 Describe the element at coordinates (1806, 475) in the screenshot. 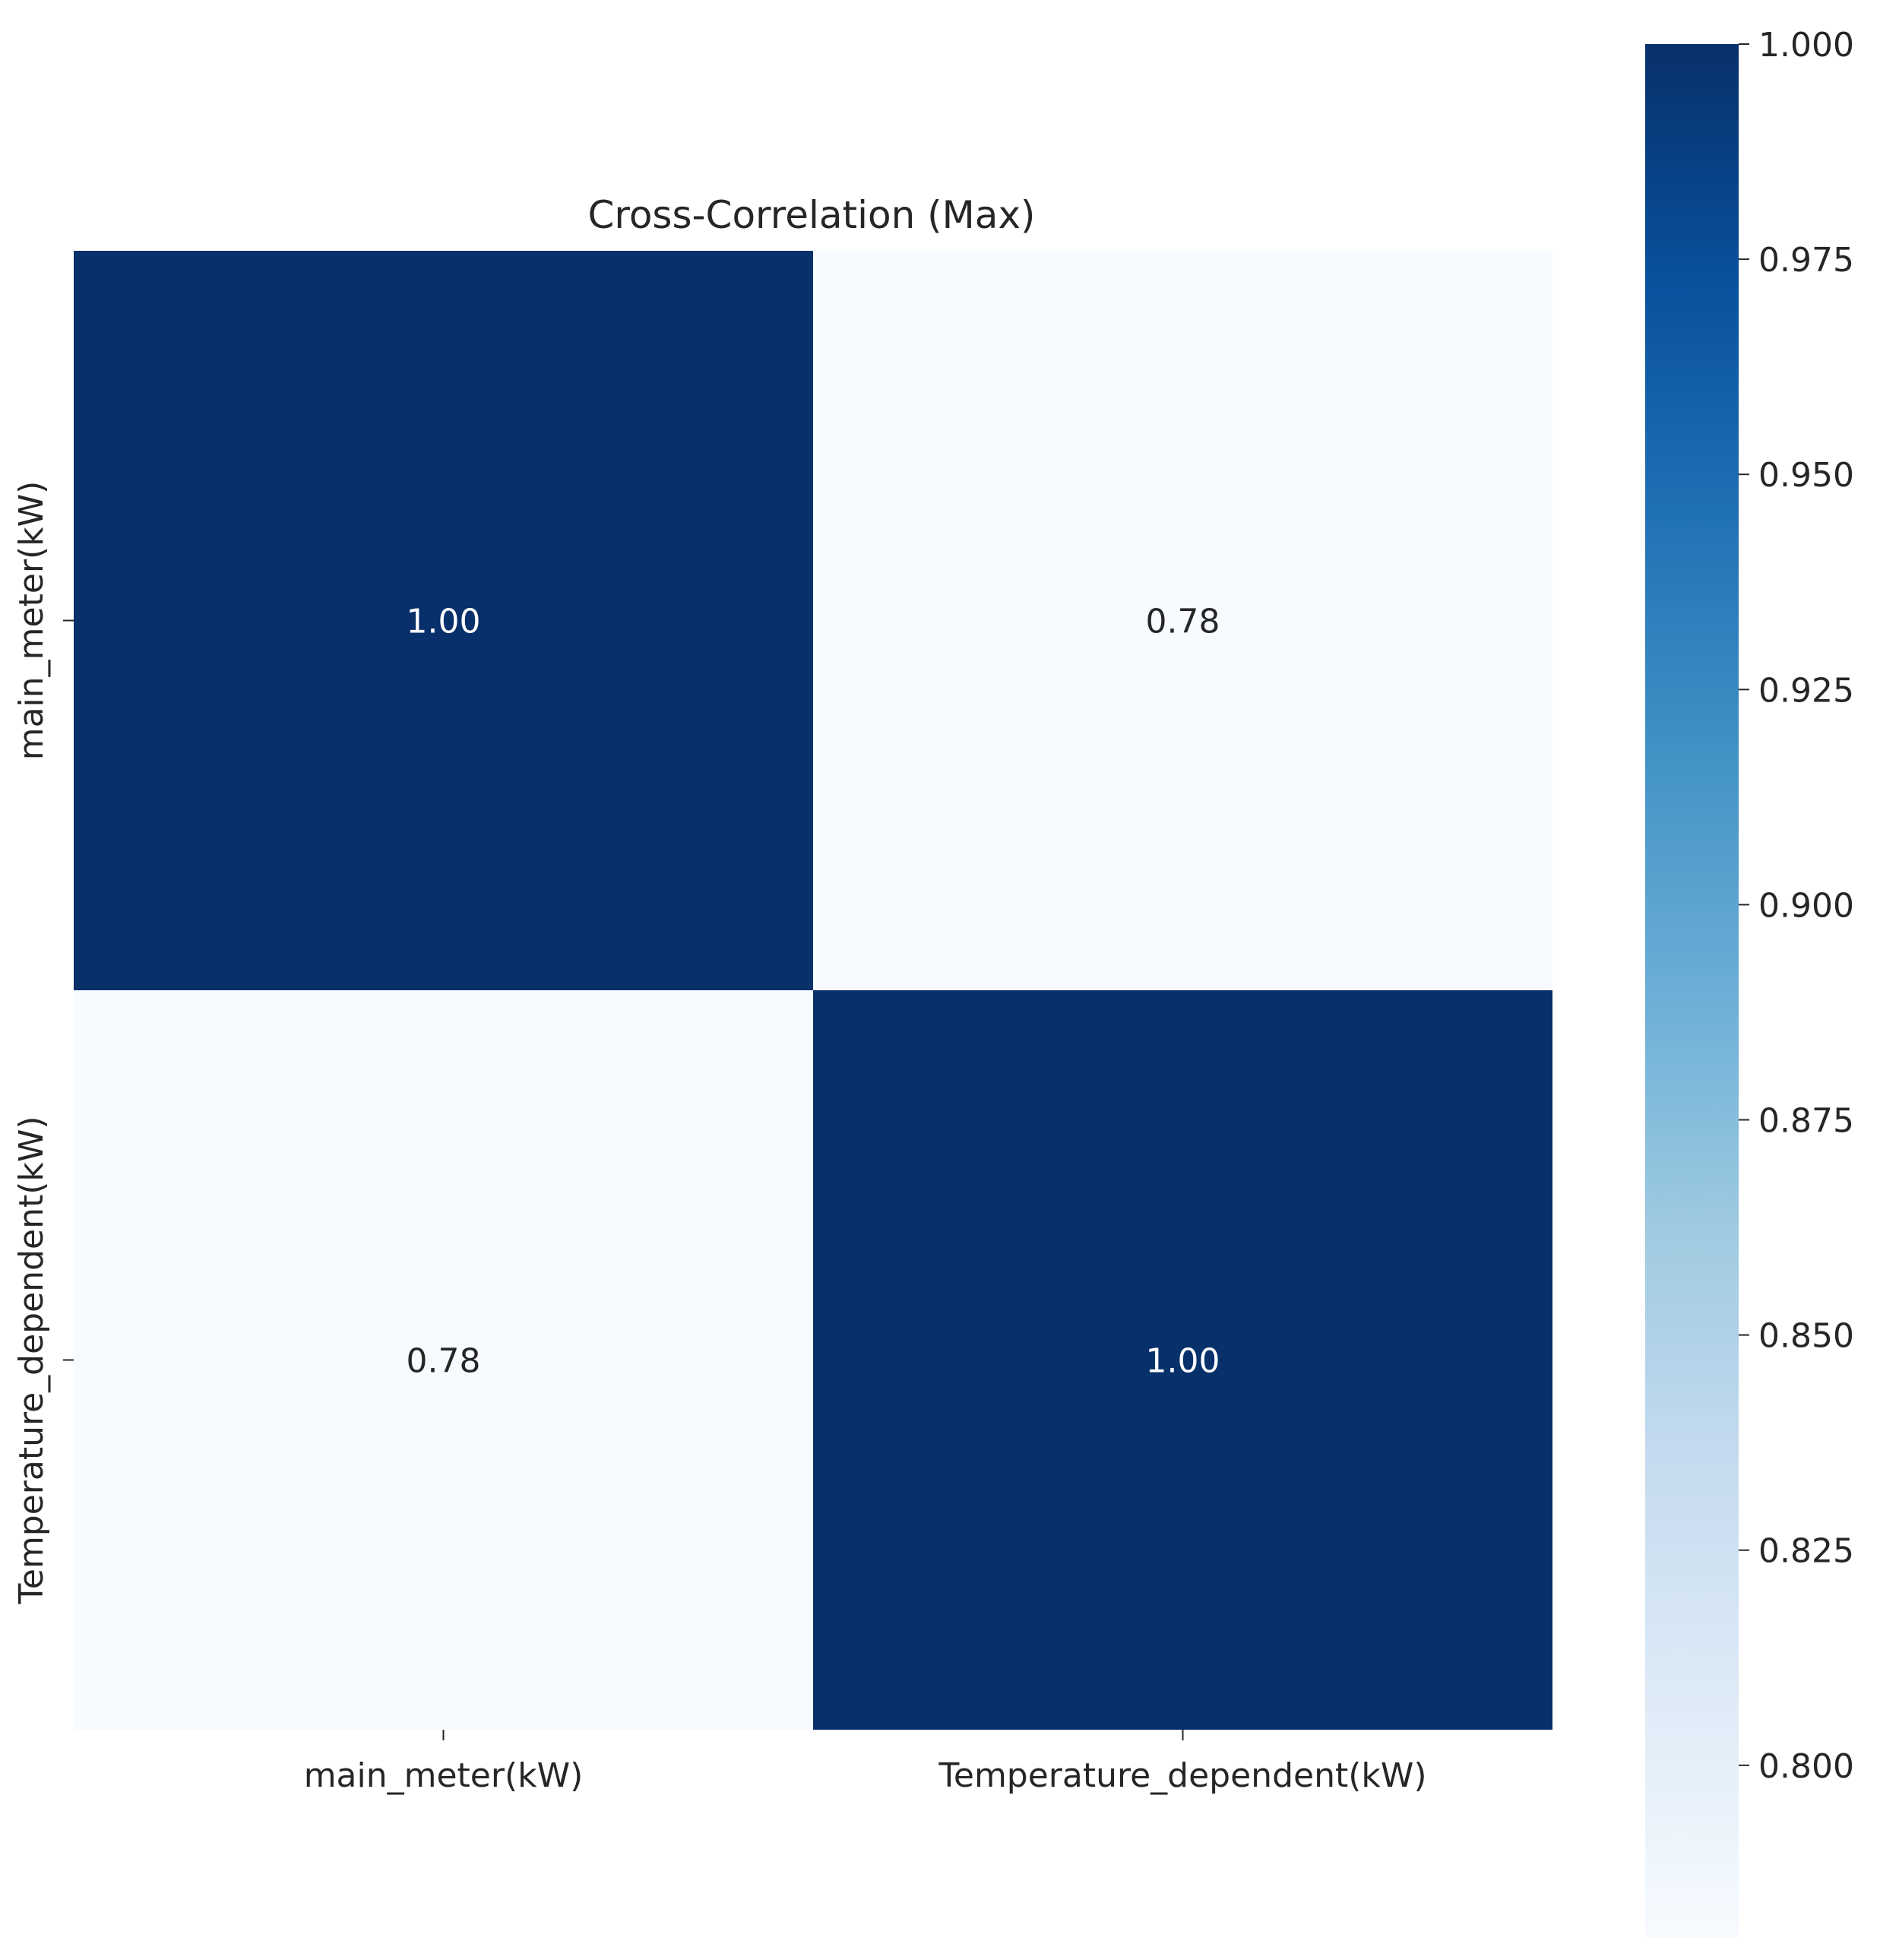

I see `colorbar-tick-label: 0.950` at that location.